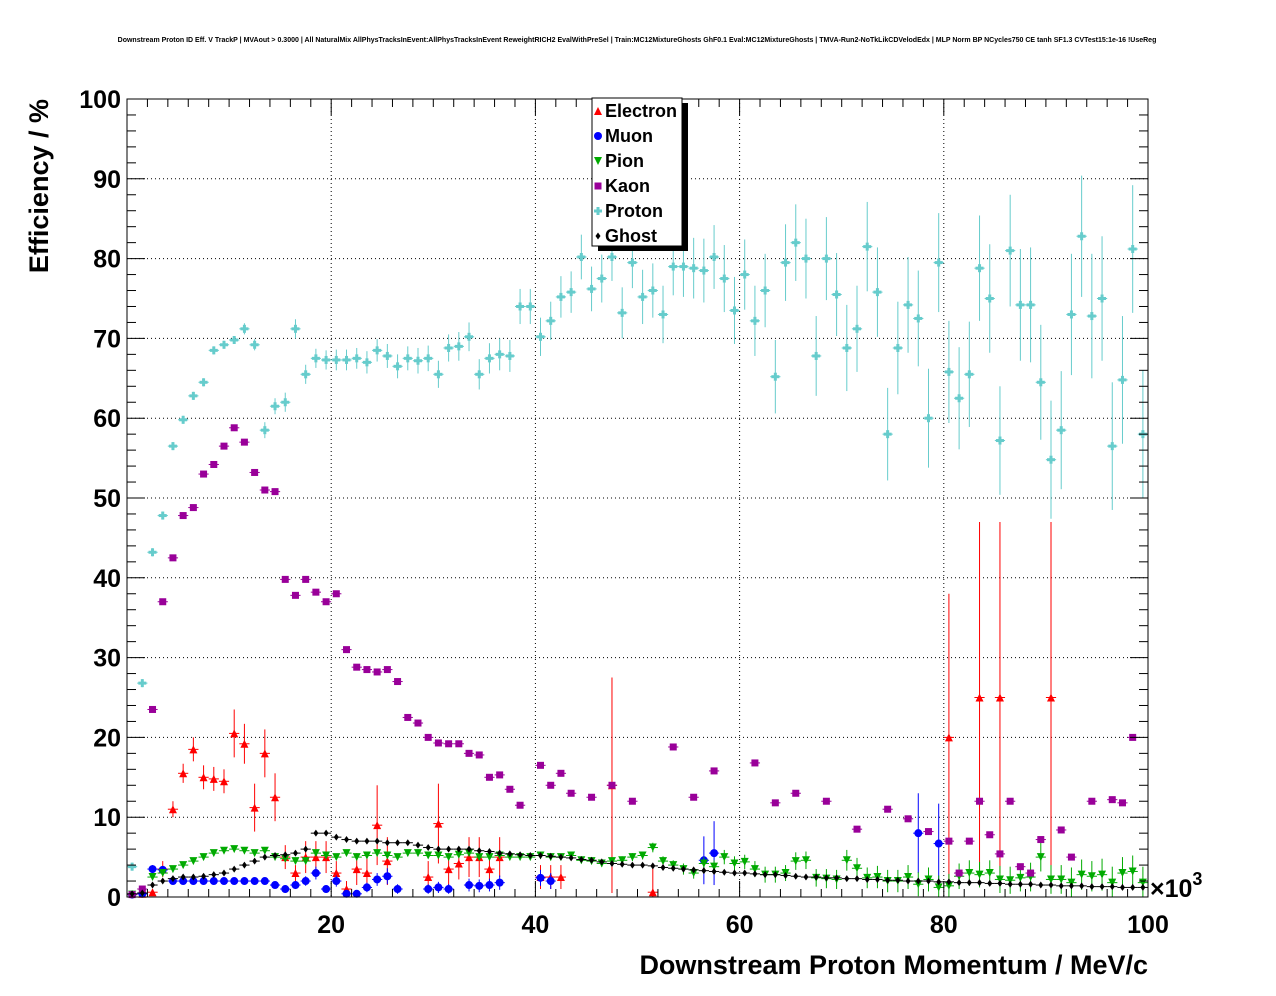  I want to click on x-tick-label: 60, so click(740, 925).